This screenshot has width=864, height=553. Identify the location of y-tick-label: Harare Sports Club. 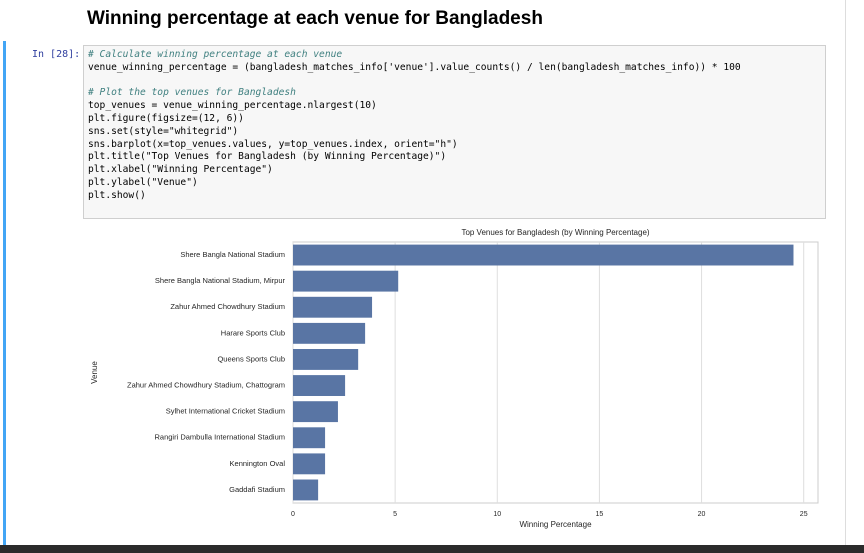
(253, 332).